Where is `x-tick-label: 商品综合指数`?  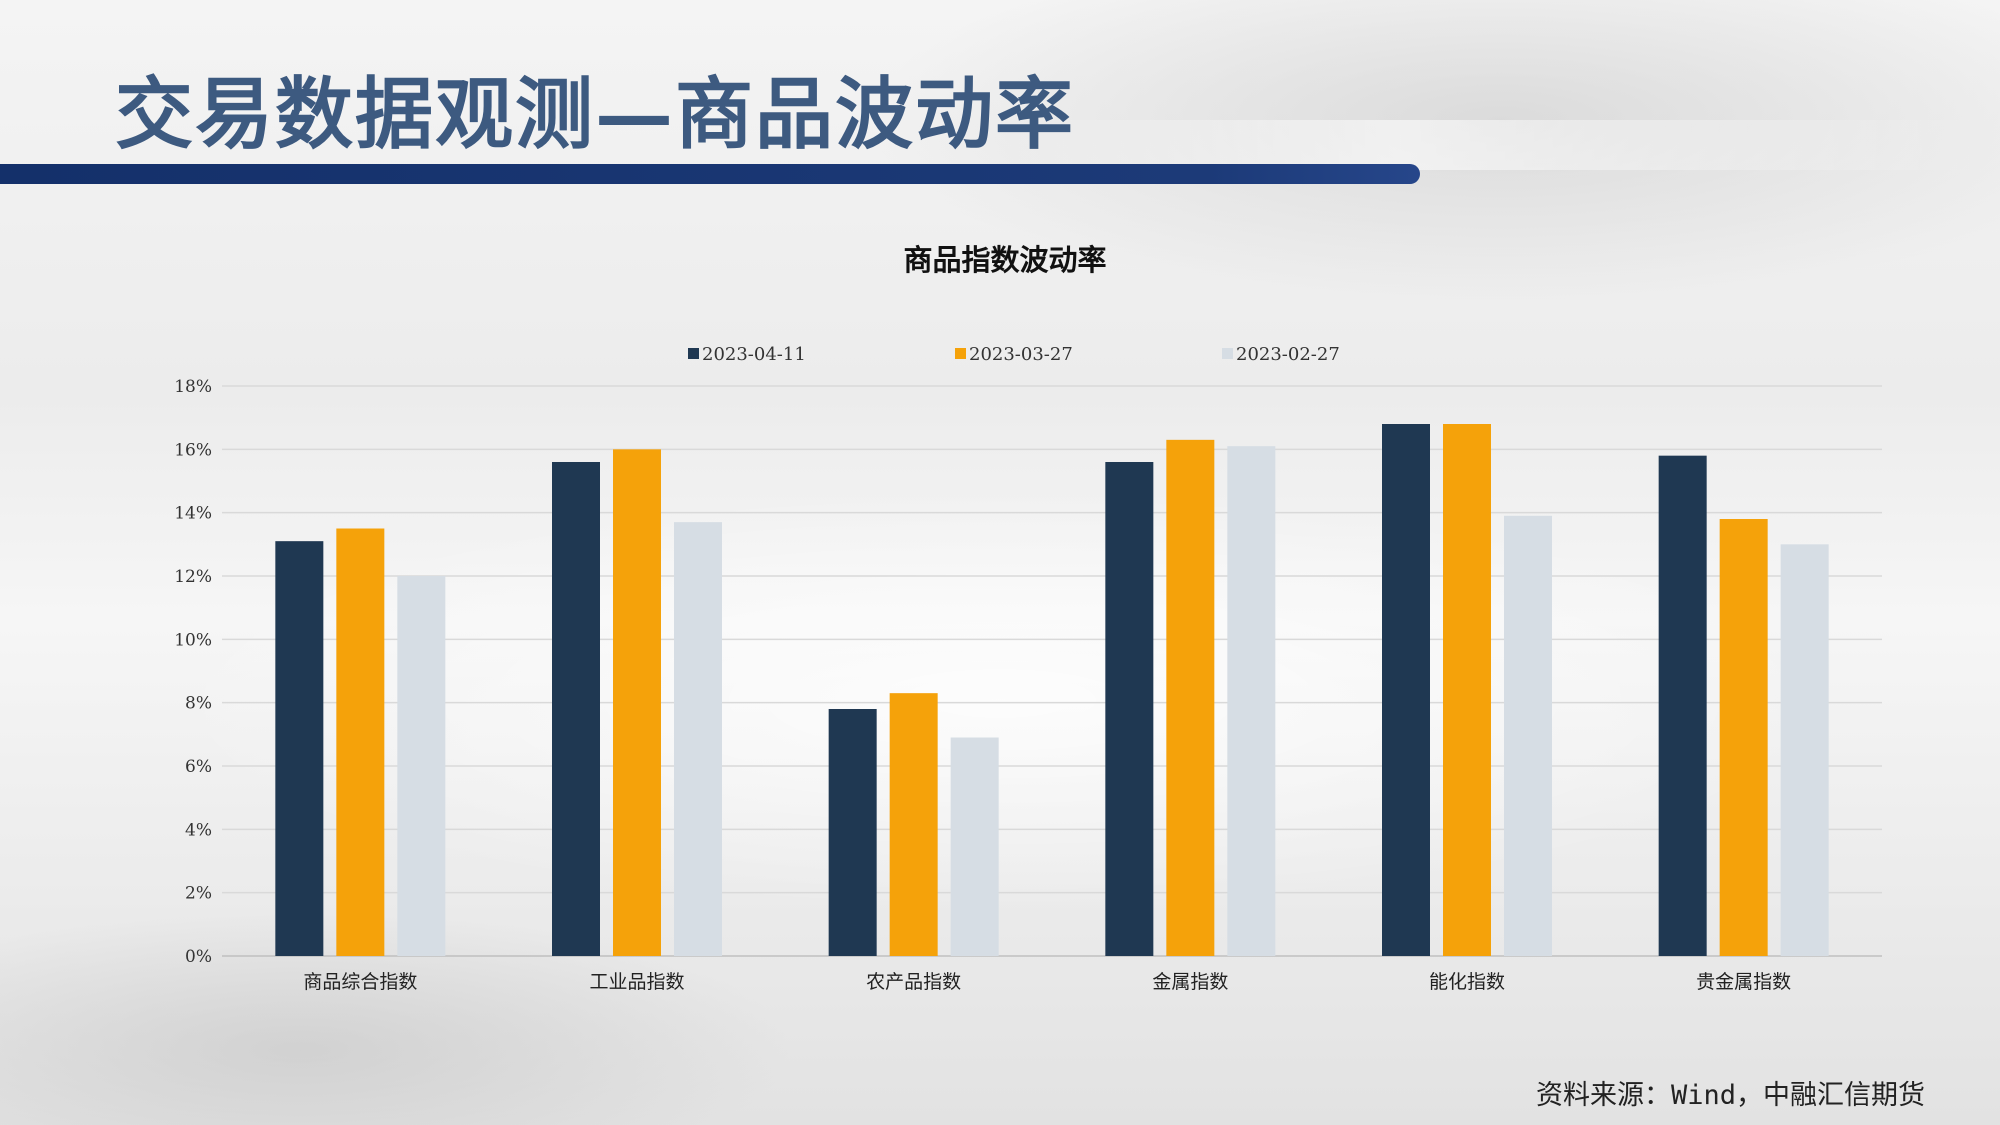 x-tick-label: 商品综合指数 is located at coordinates (360, 982).